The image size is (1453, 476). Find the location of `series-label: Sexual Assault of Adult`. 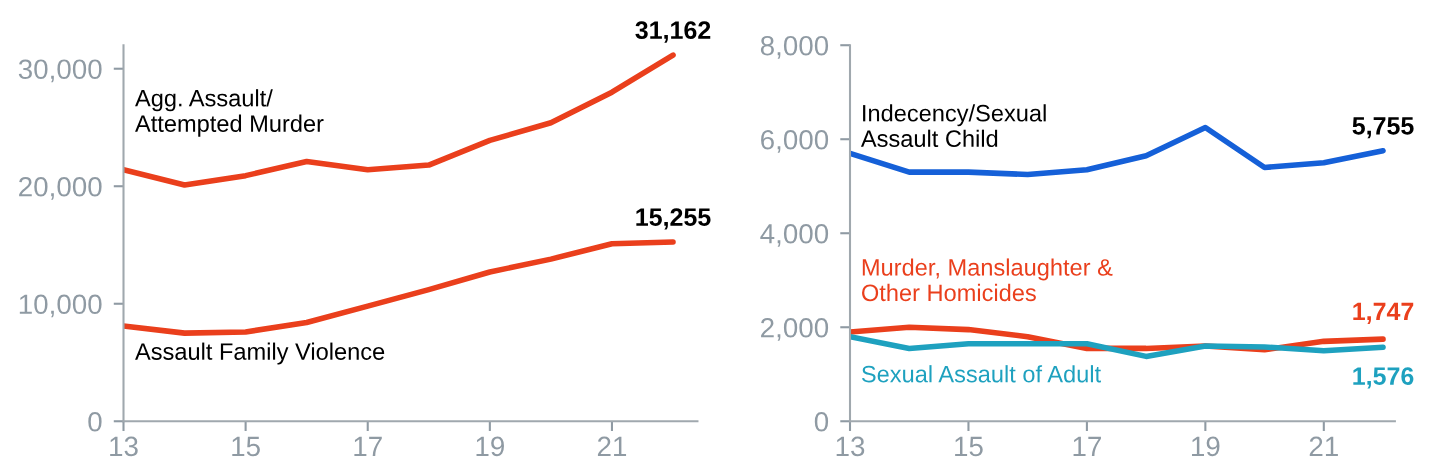

series-label: Sexual Assault of Adult is located at coordinates (981, 374).